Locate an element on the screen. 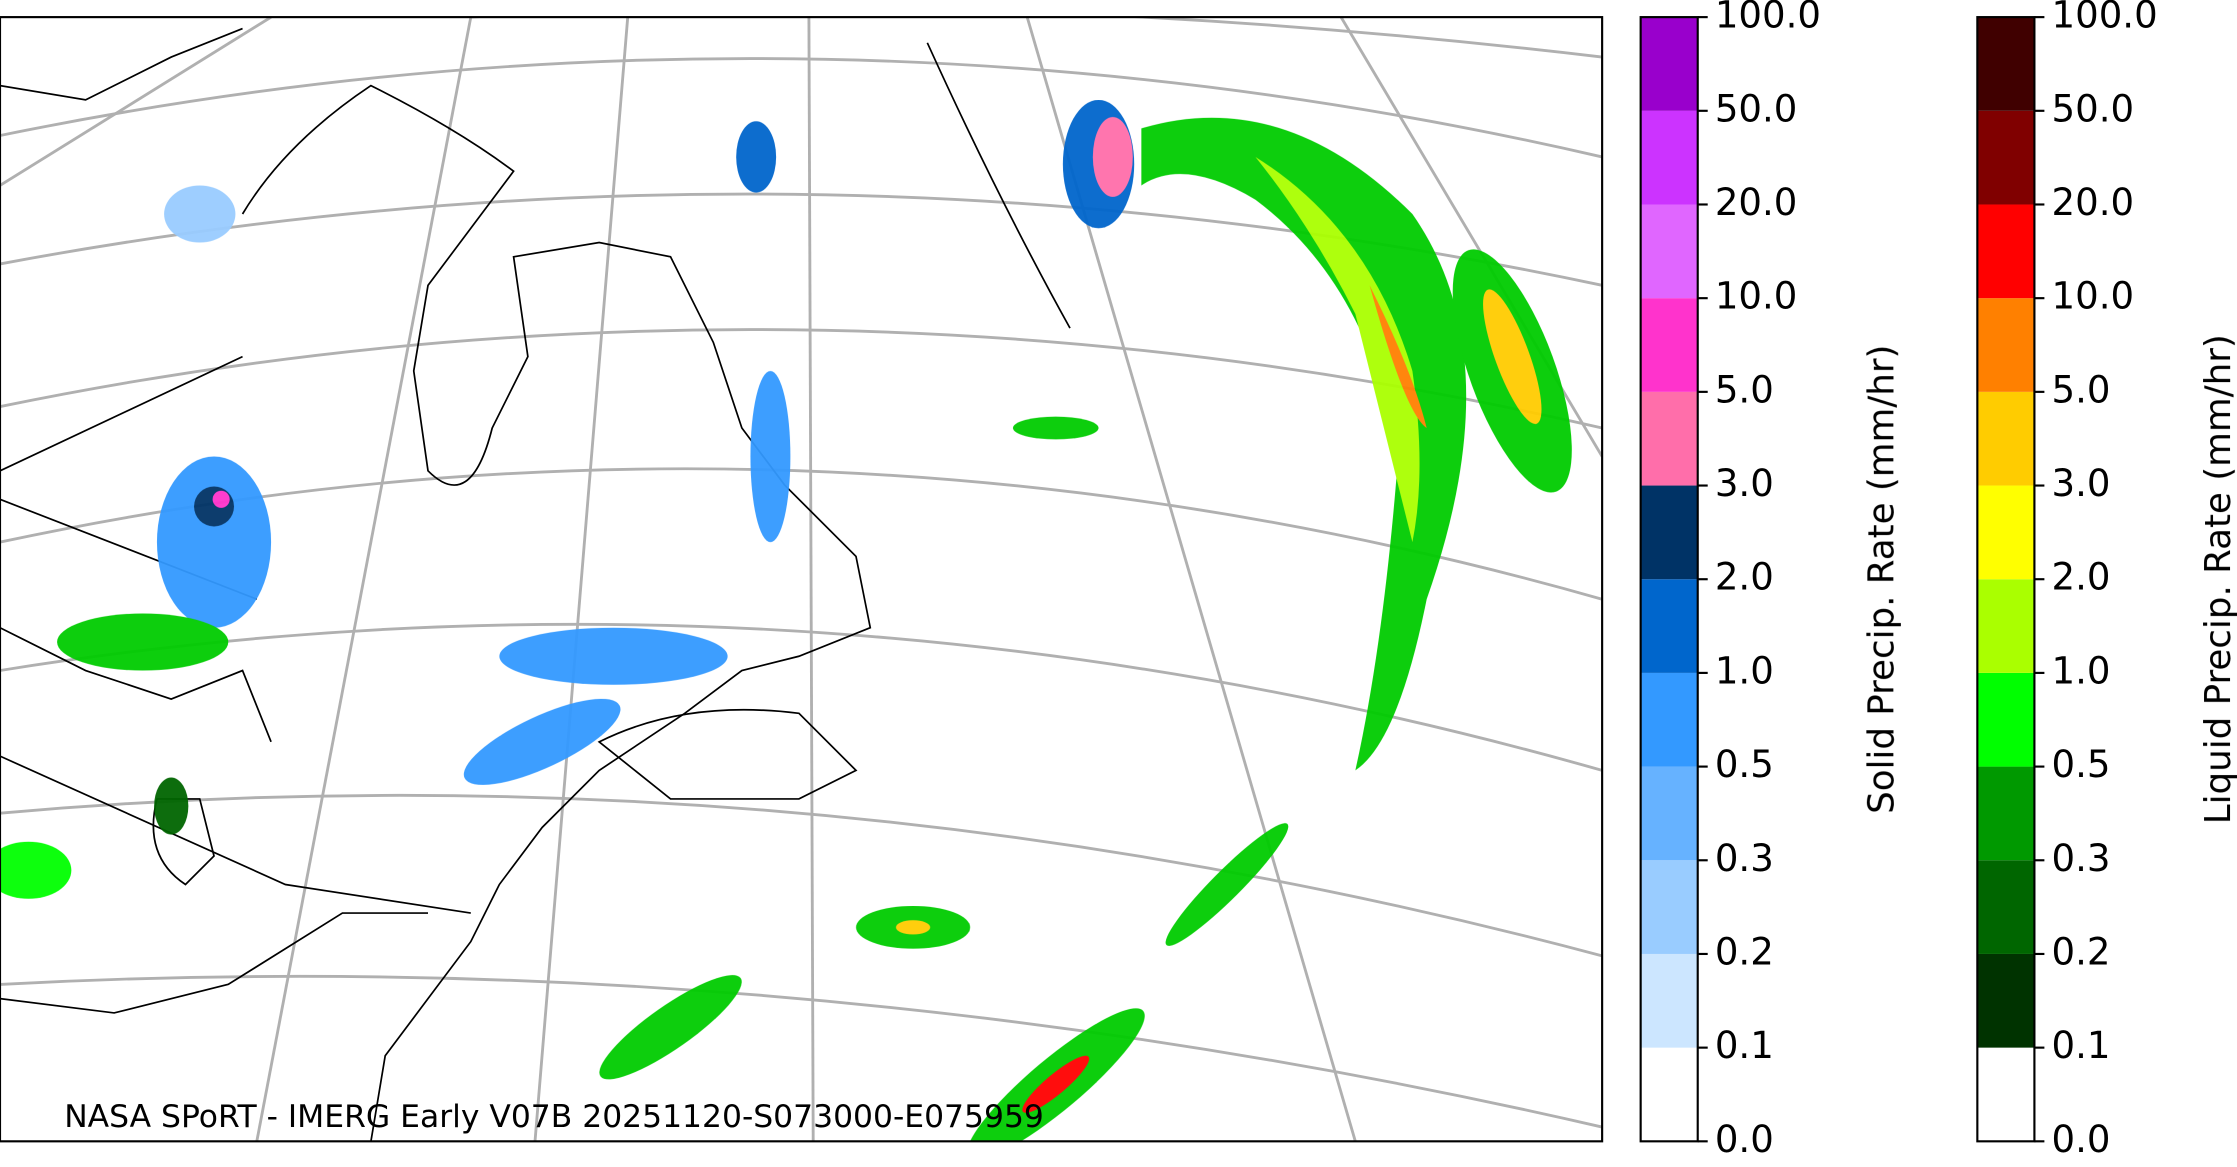 The height and width of the screenshot is (1167, 2237). colorbar-title: Solid Precip. Rate (mm/hr) is located at coordinates (1881, 579).